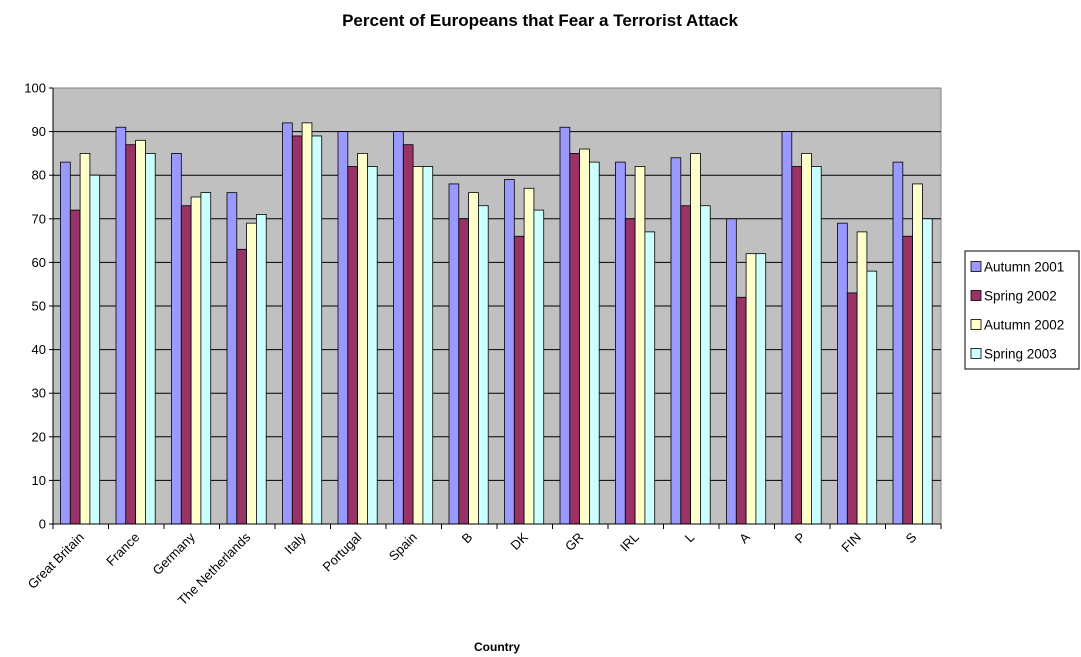 Image resolution: width=1081 pixels, height=657 pixels. What do you see at coordinates (690, 538) in the screenshot?
I see `x-tick-label: L` at bounding box center [690, 538].